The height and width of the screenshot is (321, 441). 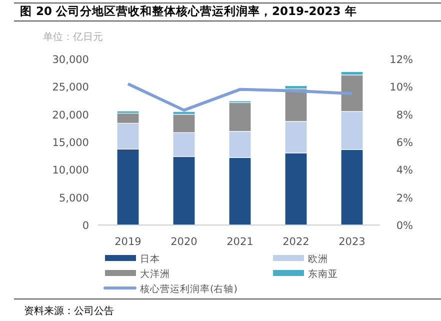 What do you see at coordinates (150, 259) in the screenshot?
I see `legend-label: 日本` at bounding box center [150, 259].